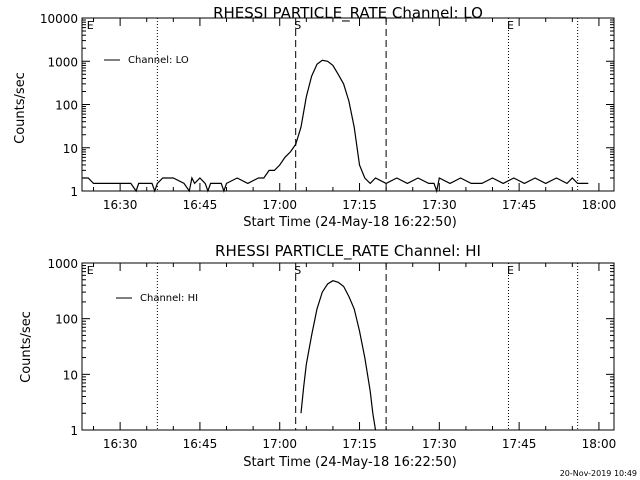 The height and width of the screenshot is (480, 640). What do you see at coordinates (62, 62) in the screenshot?
I see `y-tick-label-lo: 1000` at bounding box center [62, 62].